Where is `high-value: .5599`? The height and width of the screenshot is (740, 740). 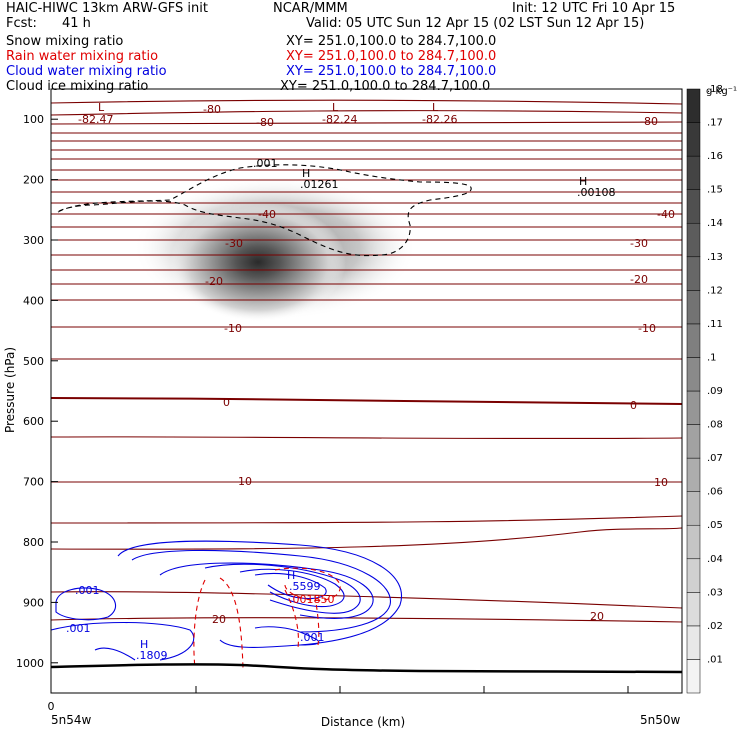 high-value: .5599 is located at coordinates (305, 586).